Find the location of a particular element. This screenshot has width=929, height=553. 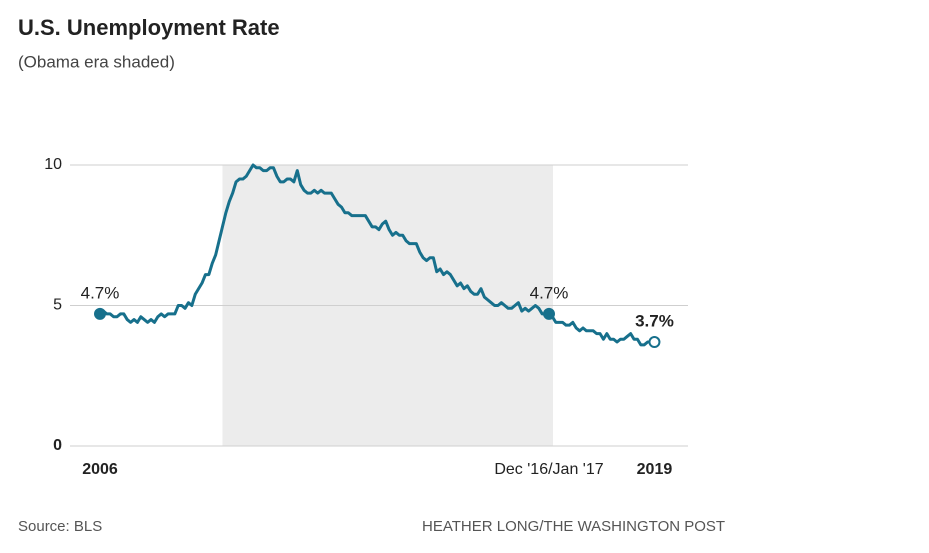

y-tick-label: 5 is located at coordinates (57, 305).